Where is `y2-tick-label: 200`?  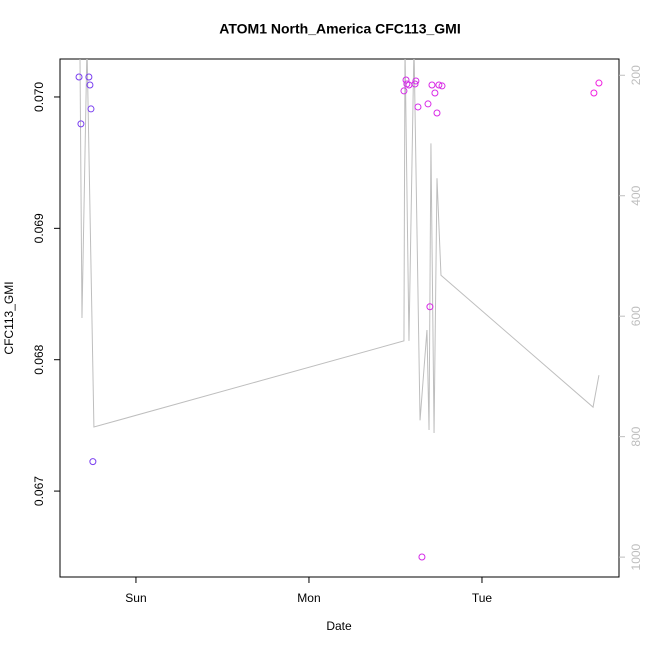 y2-tick-label: 200 is located at coordinates (636, 75).